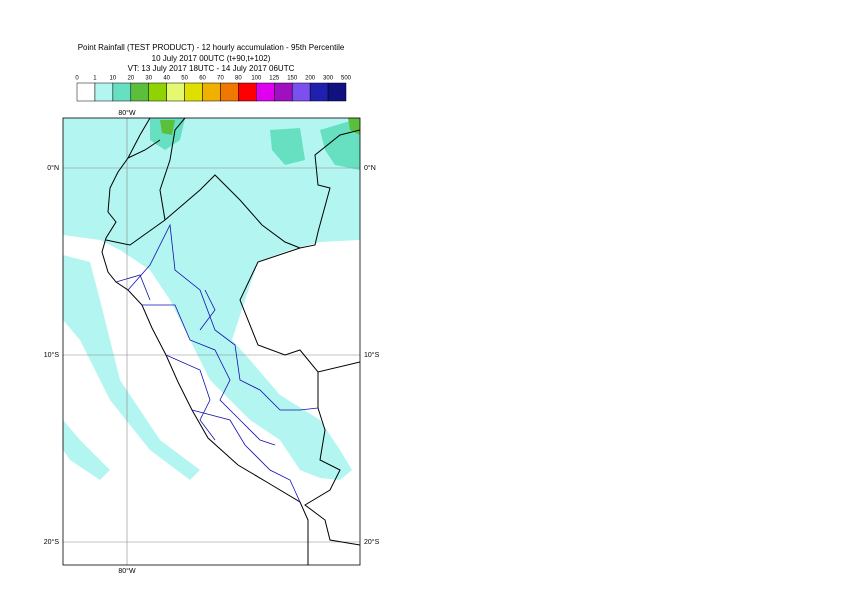 The height and width of the screenshot is (596, 842). What do you see at coordinates (184, 79) in the screenshot?
I see `legend-label: 50` at bounding box center [184, 79].